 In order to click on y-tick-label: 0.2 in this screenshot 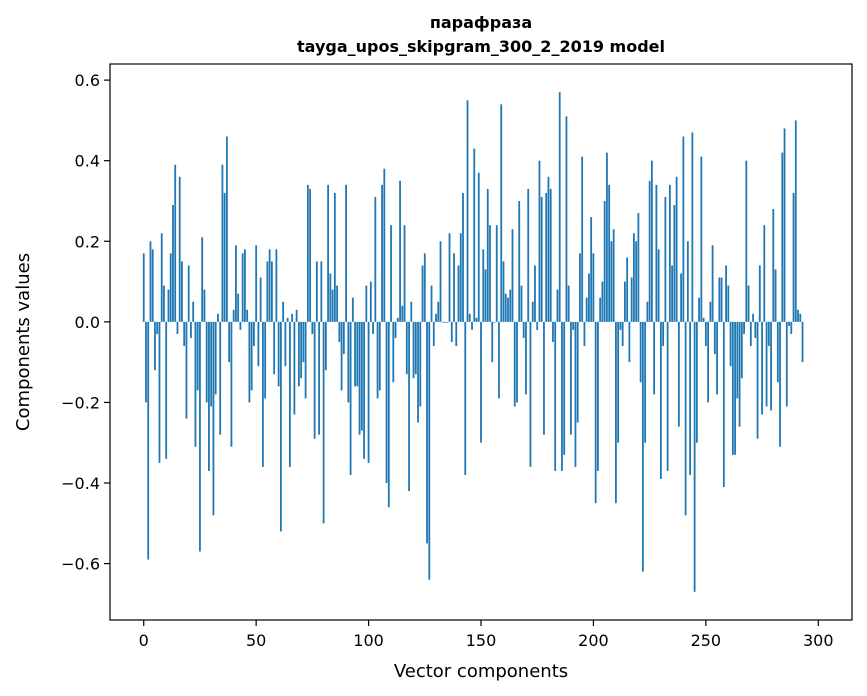, I will do `click(87, 241)`.